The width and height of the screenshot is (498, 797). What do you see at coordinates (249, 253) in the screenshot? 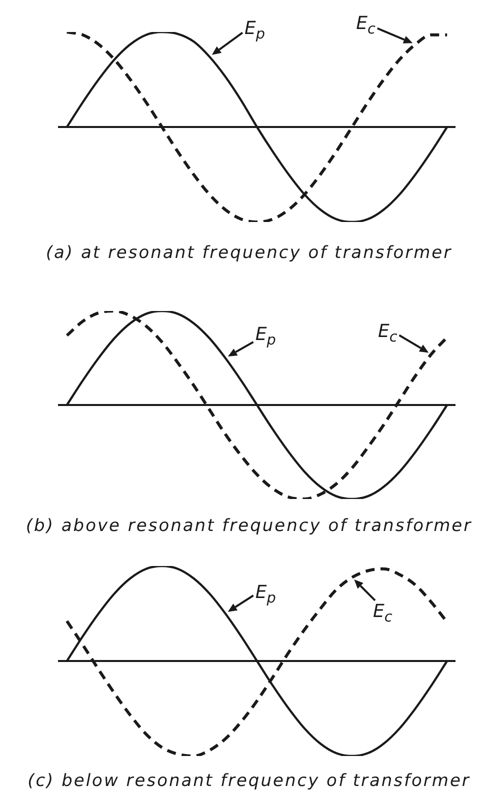
I see `text: (a) at resonant frequency of transformer` at bounding box center [249, 253].